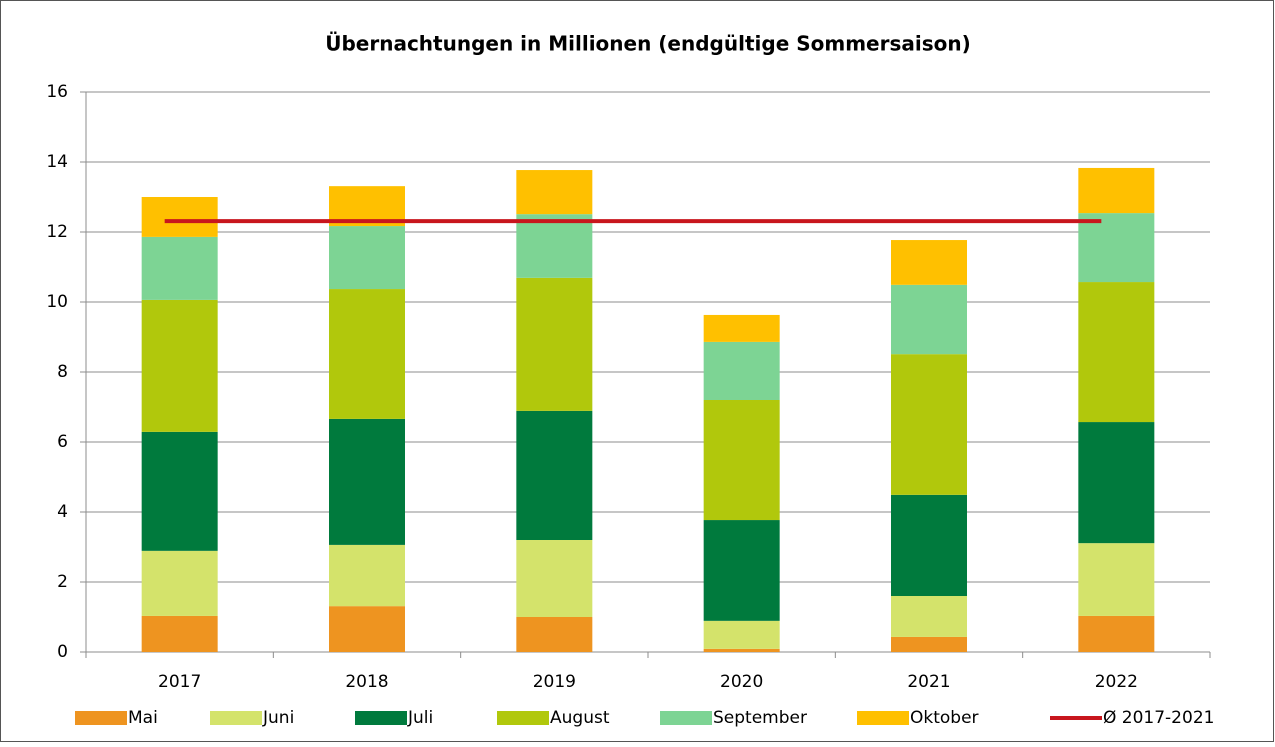 The height and width of the screenshot is (747, 1275). What do you see at coordinates (62, 372) in the screenshot?
I see `y-tick-label: 8` at bounding box center [62, 372].